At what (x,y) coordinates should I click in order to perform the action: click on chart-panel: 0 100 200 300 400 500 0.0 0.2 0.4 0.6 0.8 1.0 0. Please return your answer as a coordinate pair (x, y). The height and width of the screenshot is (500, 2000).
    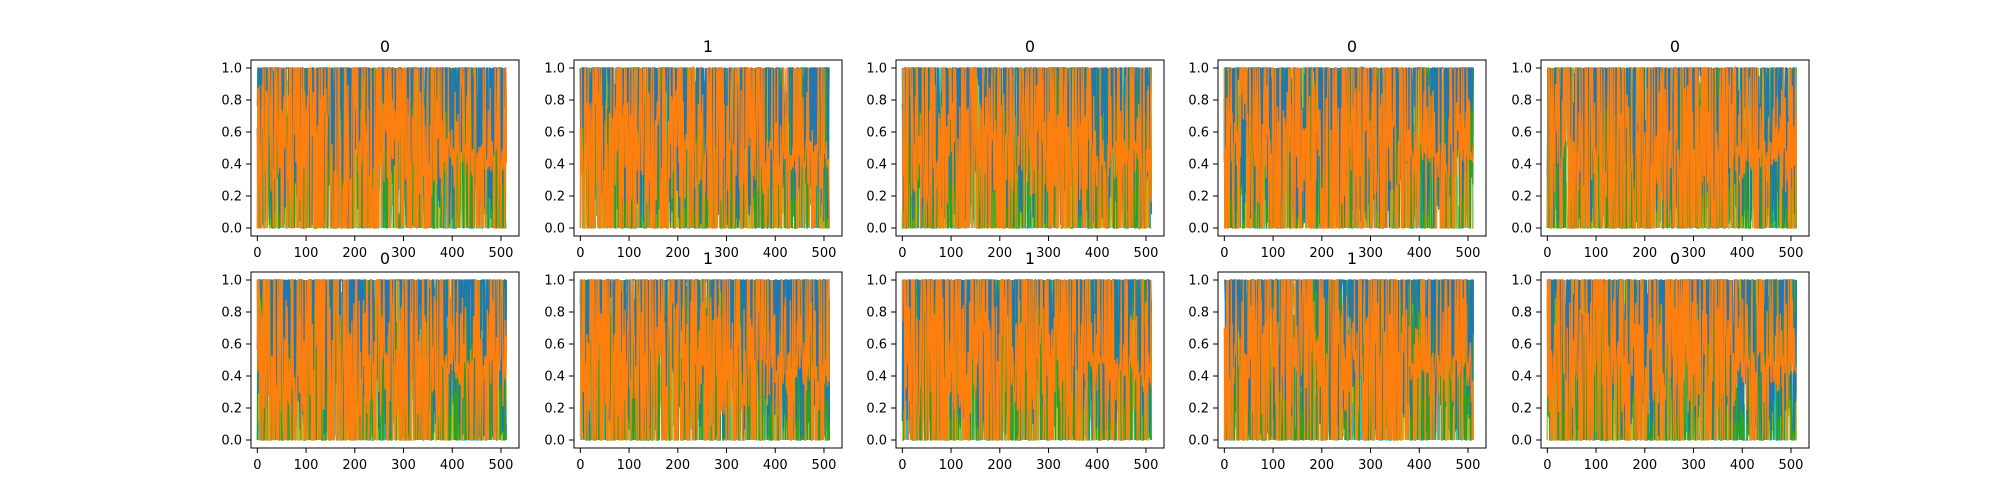
    Looking at the image, I should click on (1660, 361).